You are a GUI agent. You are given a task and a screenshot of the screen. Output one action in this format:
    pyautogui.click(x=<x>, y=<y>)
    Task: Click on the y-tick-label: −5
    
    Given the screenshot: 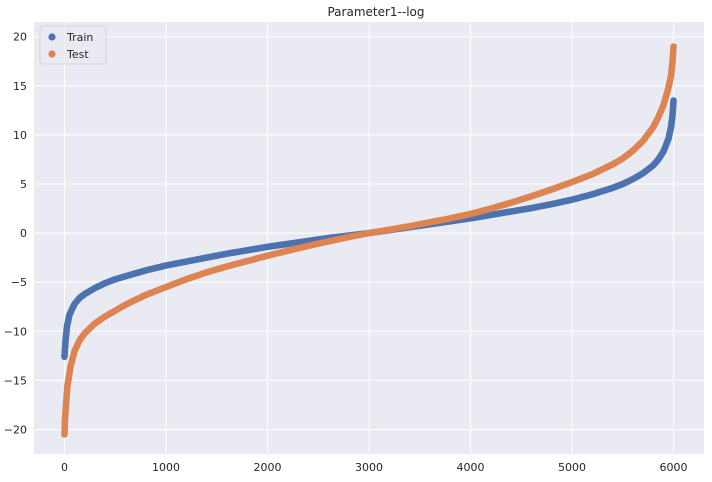 What is the action you would take?
    pyautogui.click(x=19, y=282)
    